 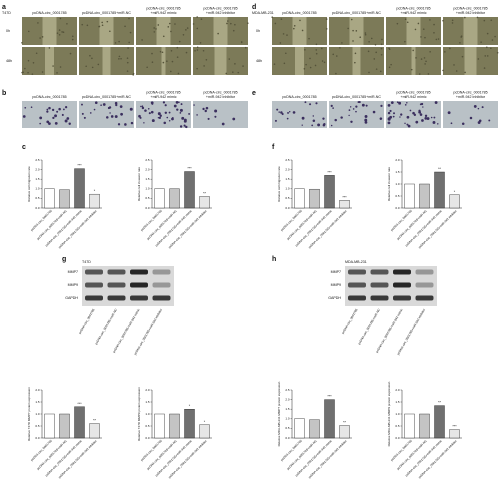 I want to click on protein-label: MMP9, so click(x=336, y=285).